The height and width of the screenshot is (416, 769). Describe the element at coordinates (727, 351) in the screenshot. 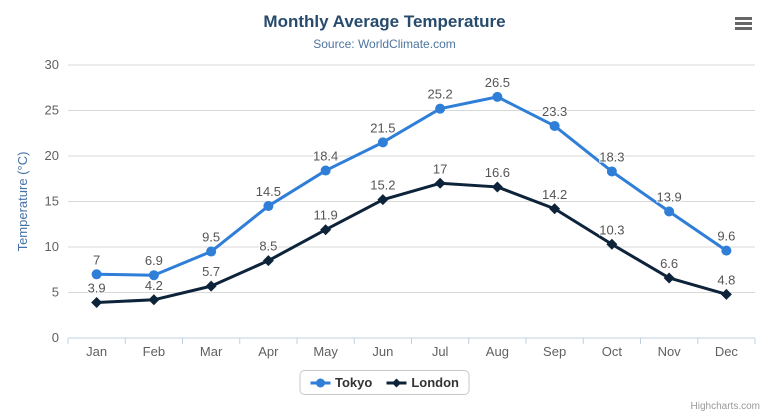

I see `x-axis-category-label: Dec` at that location.